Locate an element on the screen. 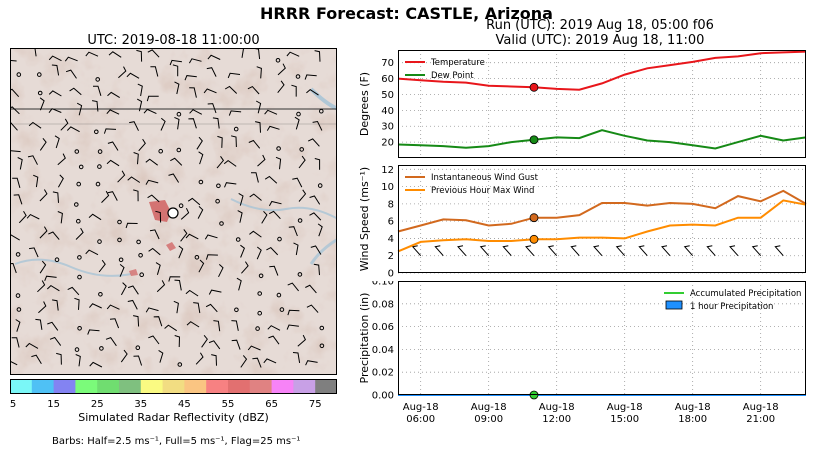 The height and width of the screenshot is (460, 813). x-tick-label: Aug-18 is located at coordinates (693, 407).